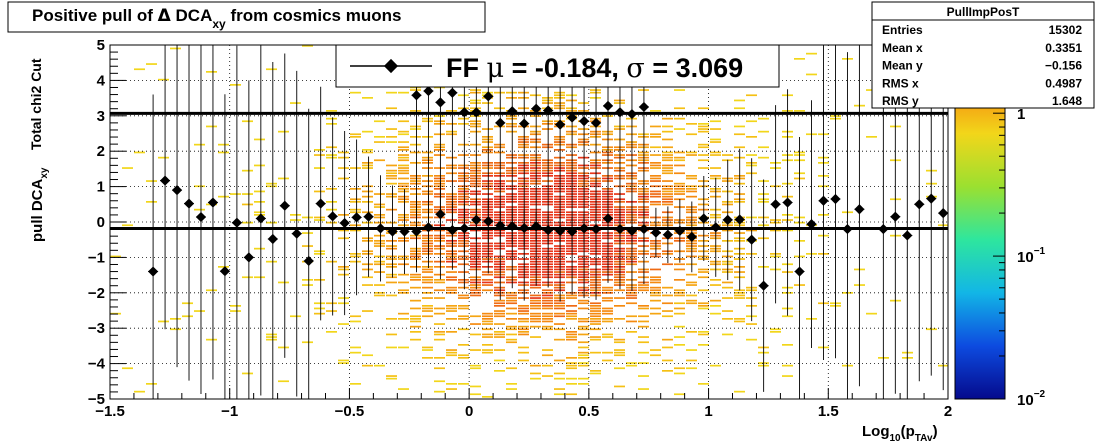 Image resolution: width=1117 pixels, height=444 pixels. I want to click on x-axis: −1.5 −1 −0.5 0 0.5 1 1.5 2, so click(523, 404).